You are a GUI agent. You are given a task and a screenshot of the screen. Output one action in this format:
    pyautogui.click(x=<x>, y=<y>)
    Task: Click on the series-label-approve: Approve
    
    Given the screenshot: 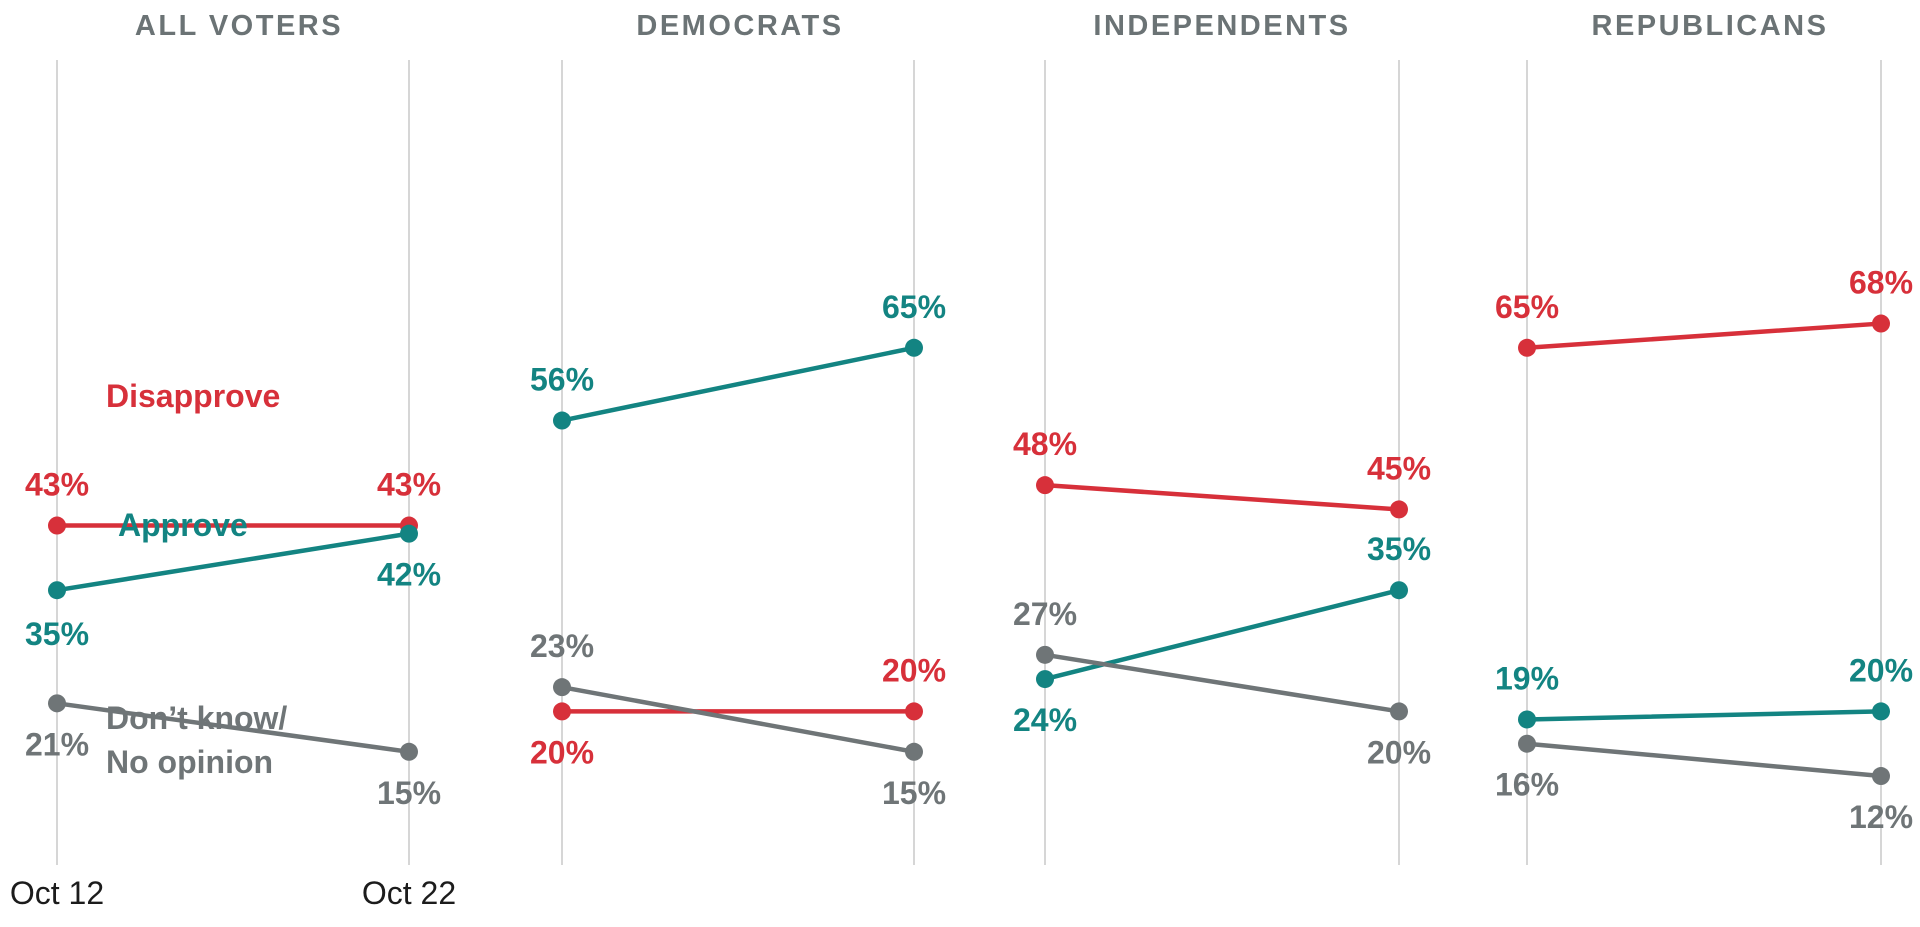 What is the action you would take?
    pyautogui.click(x=183, y=525)
    